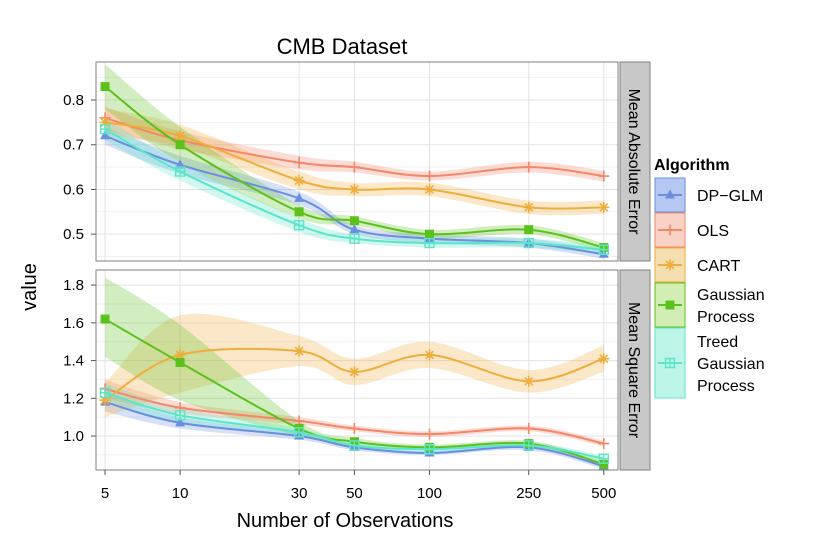 The width and height of the screenshot is (830, 554). What do you see at coordinates (30, 287) in the screenshot?
I see `y-axis-title: value` at bounding box center [30, 287].